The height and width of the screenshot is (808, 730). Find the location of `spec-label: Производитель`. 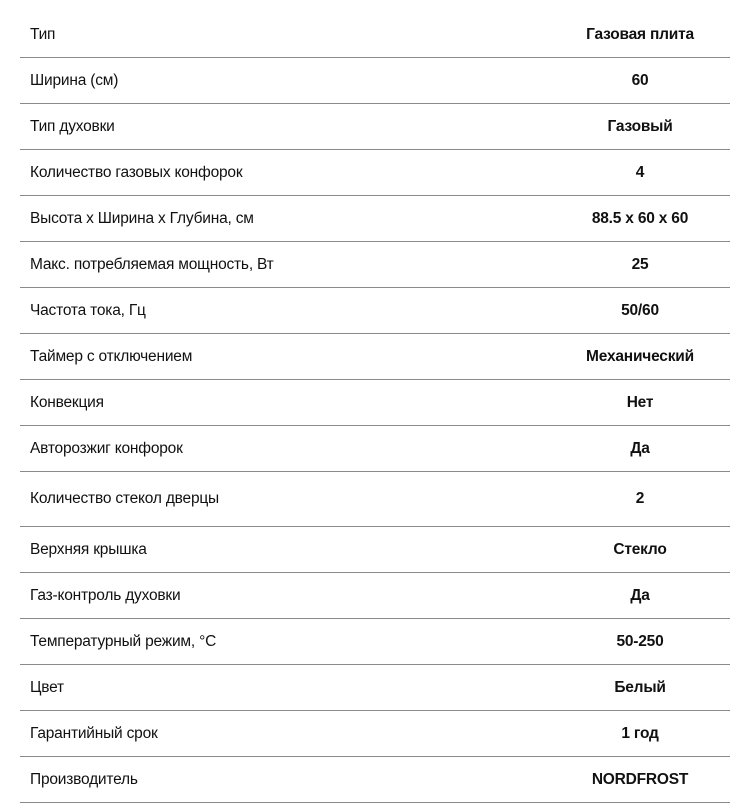

spec-label: Производитель is located at coordinates (84, 779).